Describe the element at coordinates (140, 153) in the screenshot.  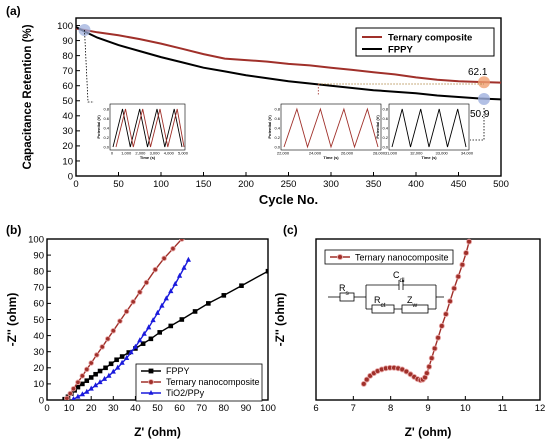
I see `inset-x-tick-label: 2,000` at that location.